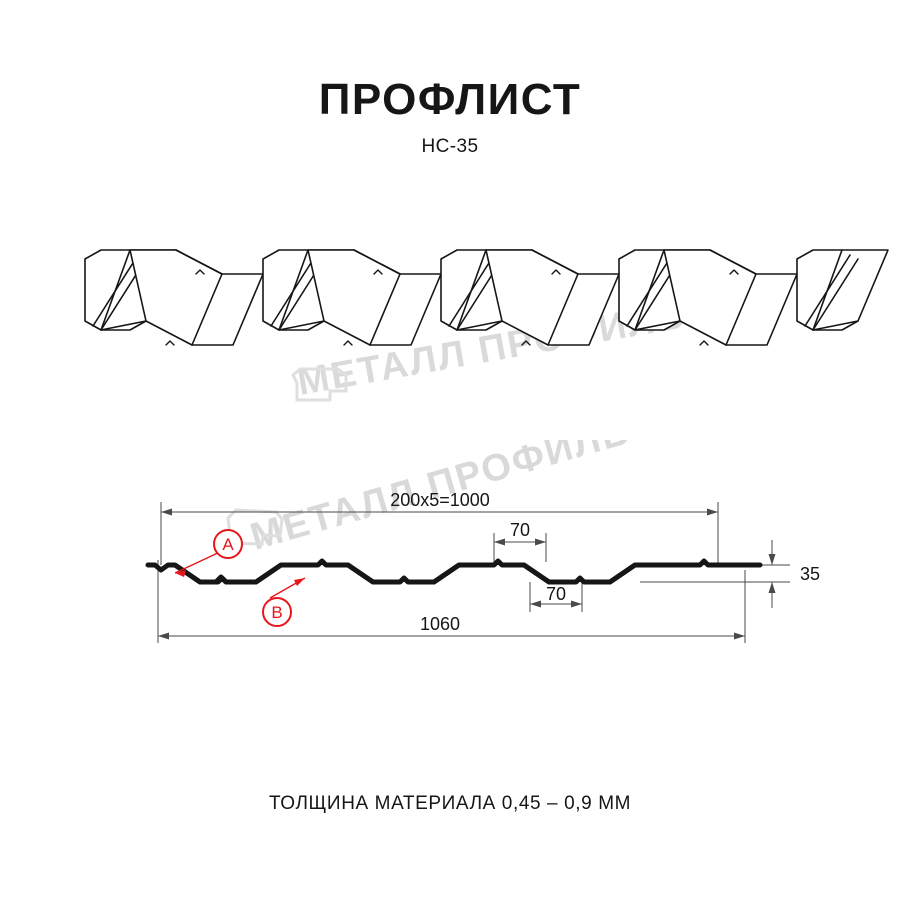 Image resolution: width=900 pixels, height=900 pixels. What do you see at coordinates (180, 573) in the screenshot?
I see `callout-a-arrow-icon` at bounding box center [180, 573].